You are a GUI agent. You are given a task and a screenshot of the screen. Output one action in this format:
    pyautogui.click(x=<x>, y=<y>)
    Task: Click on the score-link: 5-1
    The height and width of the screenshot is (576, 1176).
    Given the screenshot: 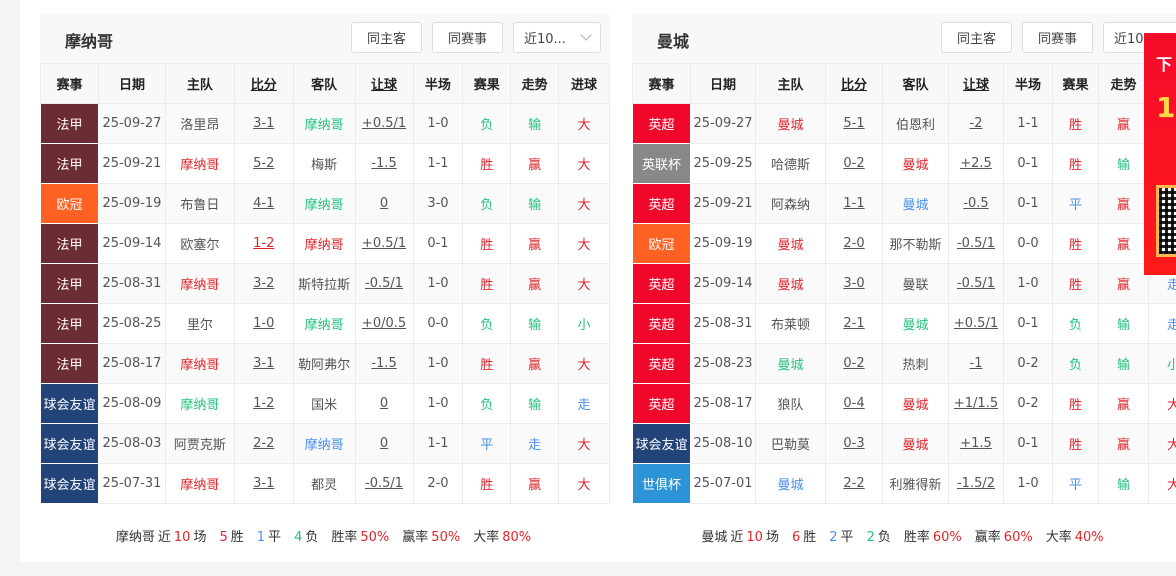 What is the action you would take?
    pyautogui.click(x=854, y=123)
    